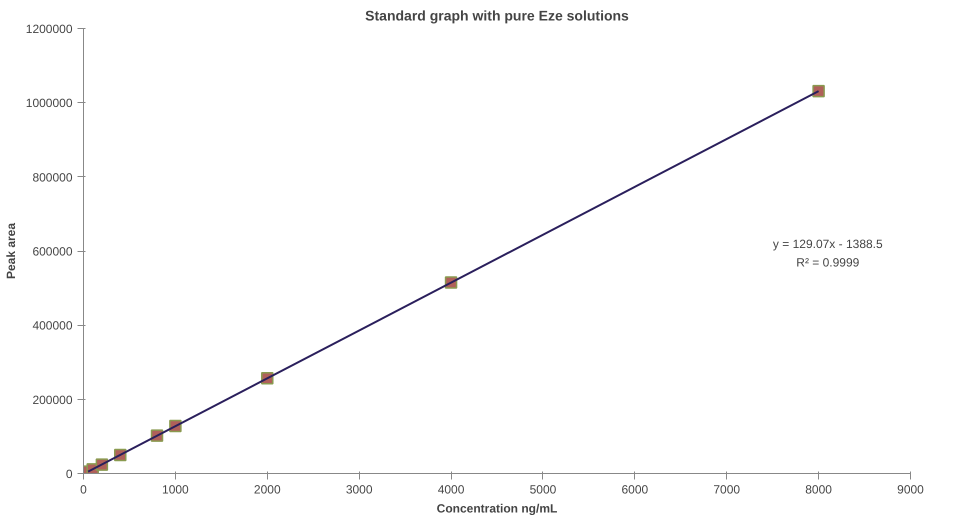 This screenshot has width=960, height=528. Describe the element at coordinates (726, 489) in the screenshot. I see `x-tick-label: 7000` at that location.